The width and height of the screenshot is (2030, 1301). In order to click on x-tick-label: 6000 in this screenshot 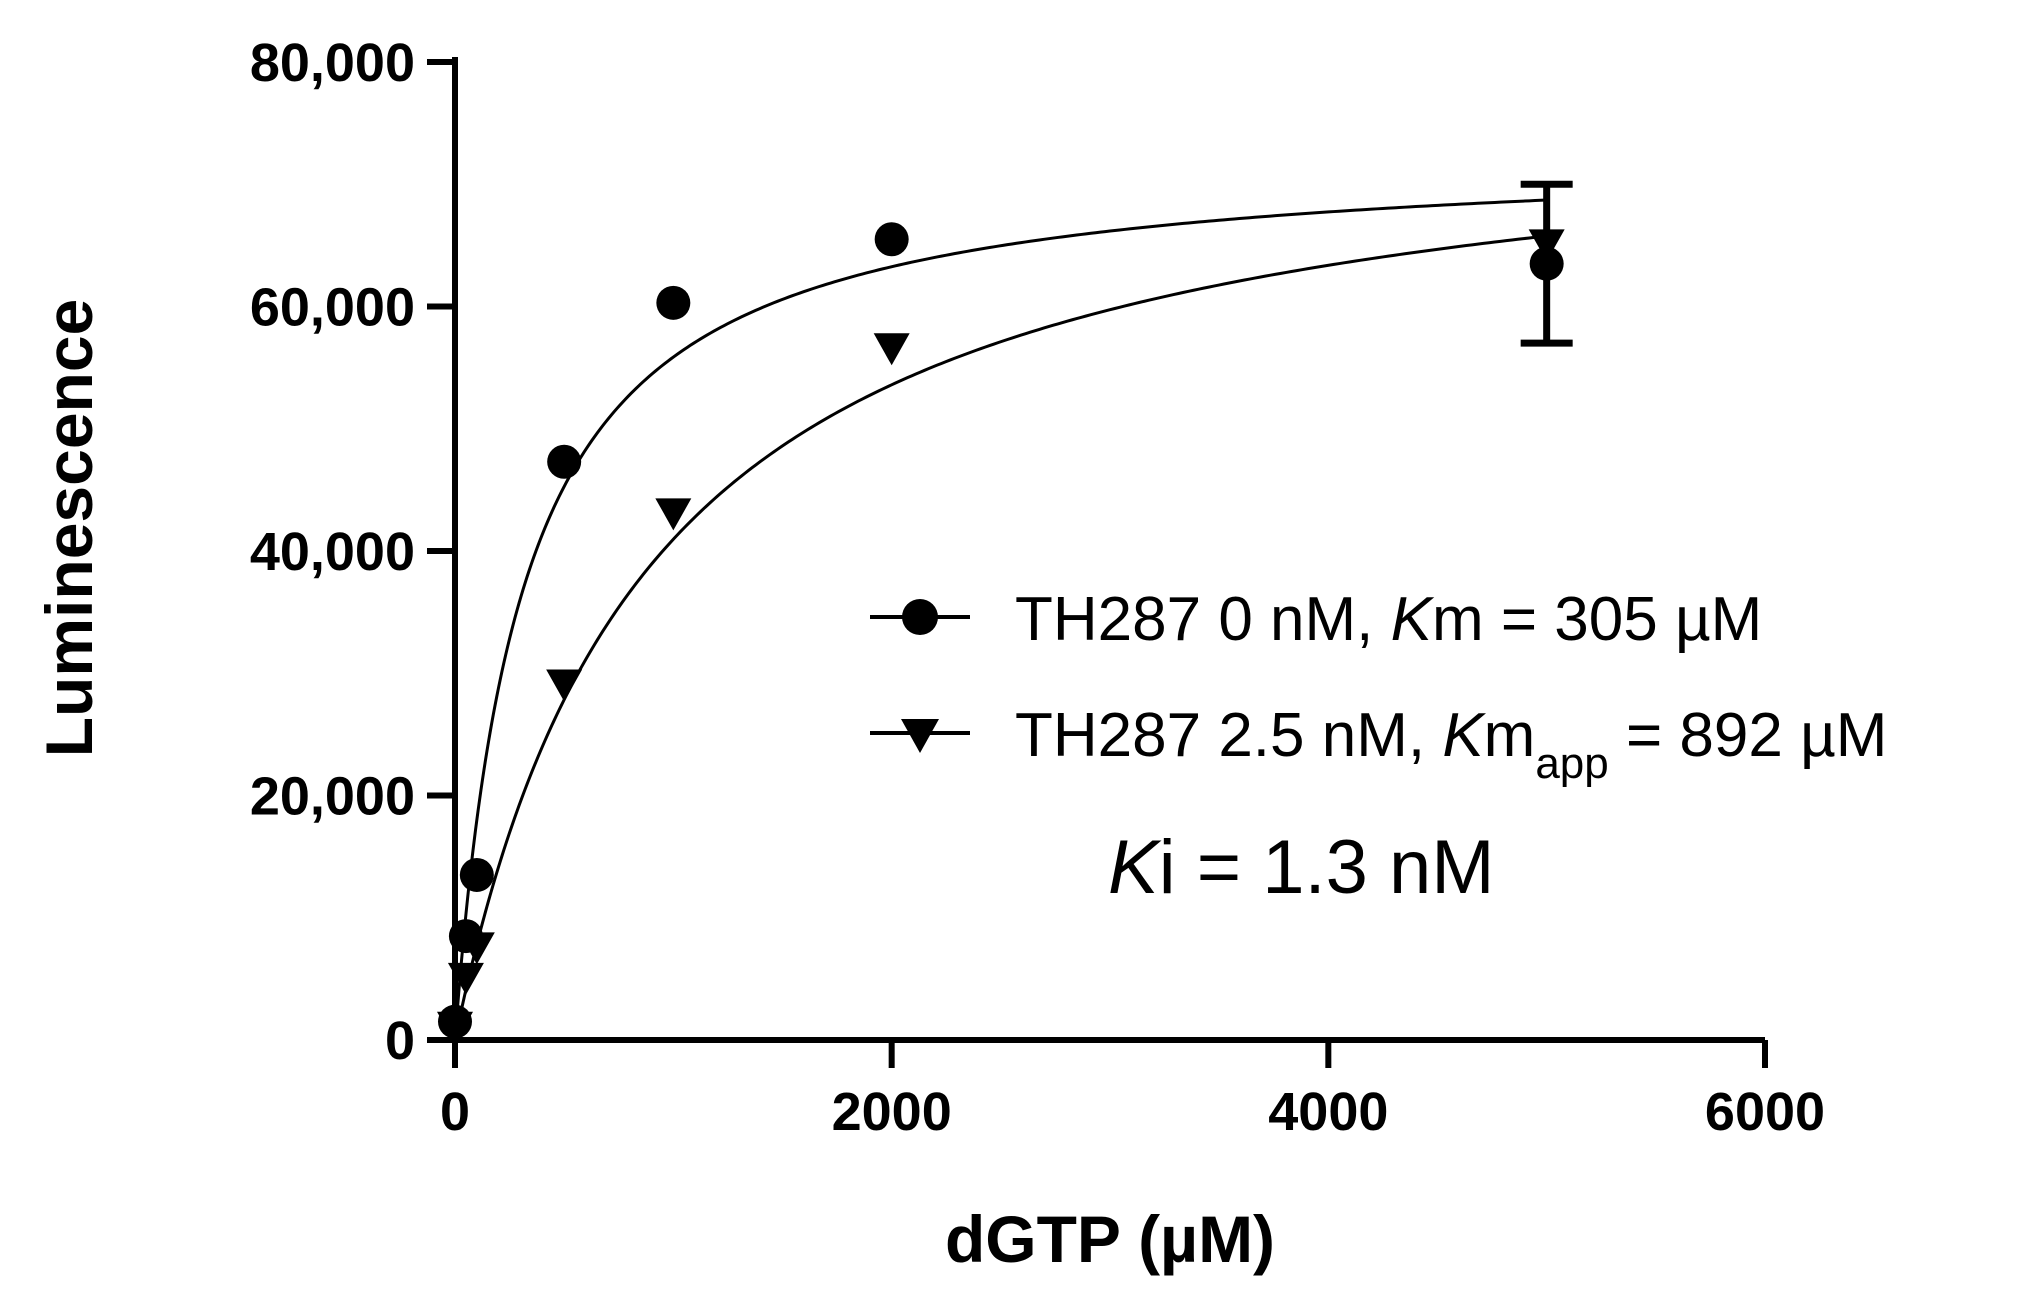, I will do `click(1765, 1112)`.